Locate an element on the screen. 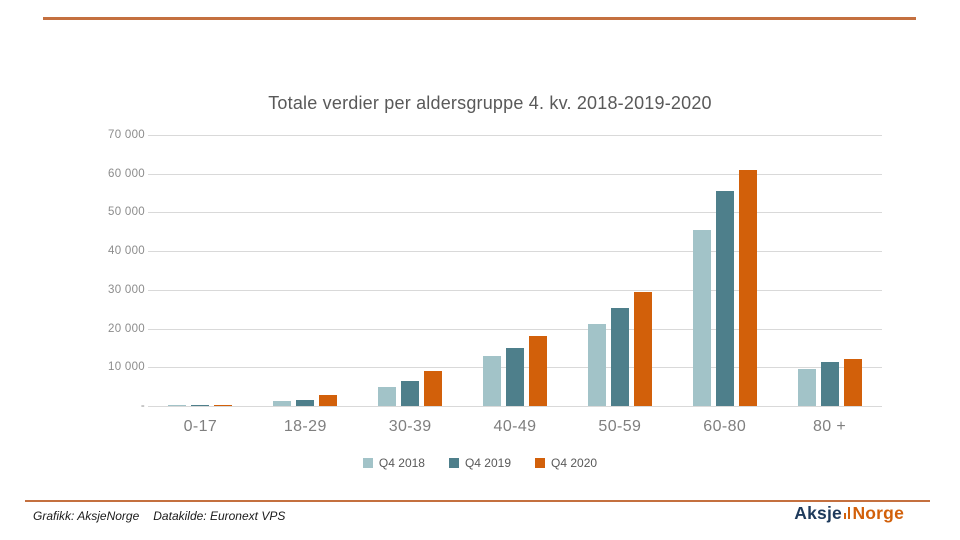 The image size is (960, 540). x-axis-label: 0-17 is located at coordinates (200, 426).